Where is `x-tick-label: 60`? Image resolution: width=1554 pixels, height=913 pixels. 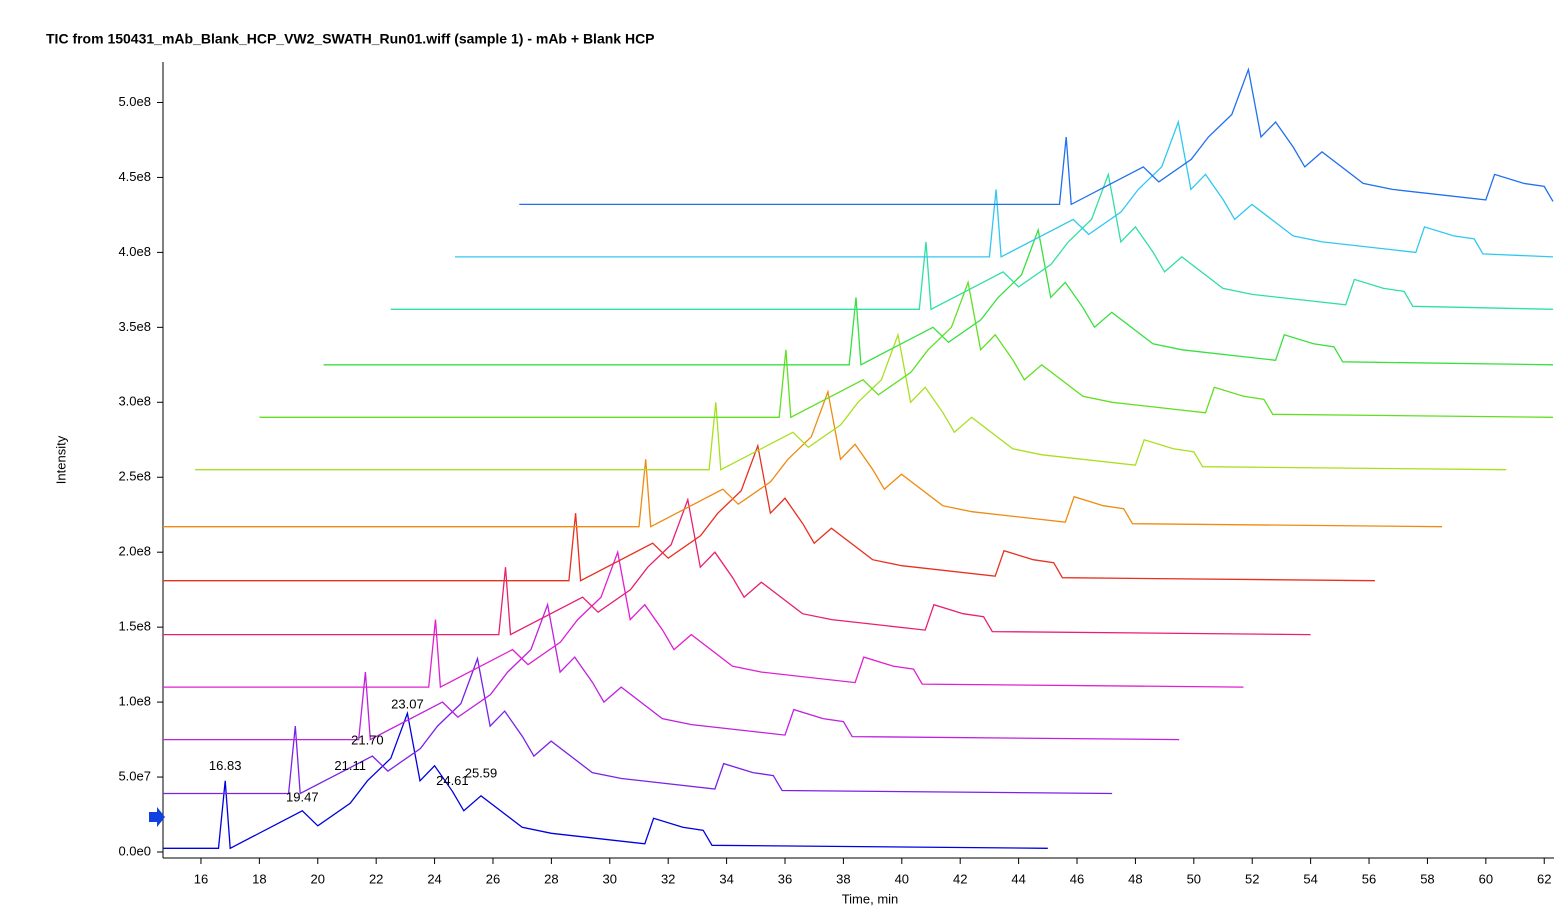 x-tick-label: 60 is located at coordinates (1486, 878).